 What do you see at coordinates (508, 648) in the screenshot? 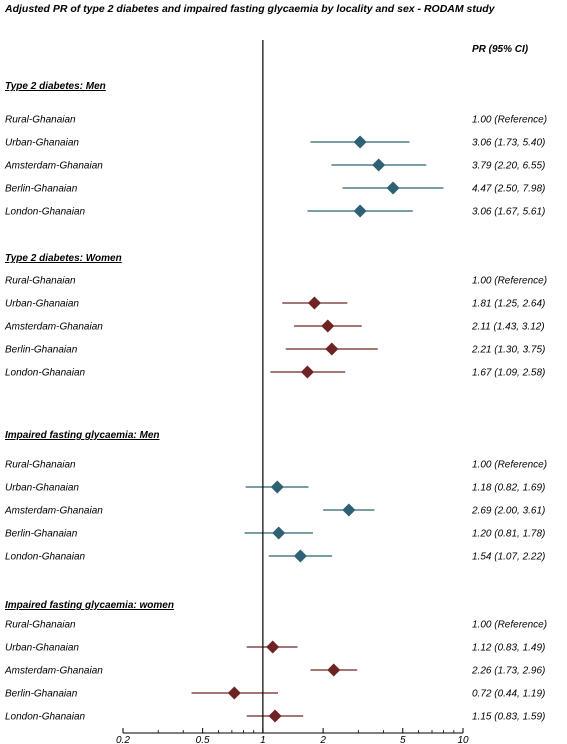
I see `row-estimate: 1.12 (0.83, 1.49)` at bounding box center [508, 648].